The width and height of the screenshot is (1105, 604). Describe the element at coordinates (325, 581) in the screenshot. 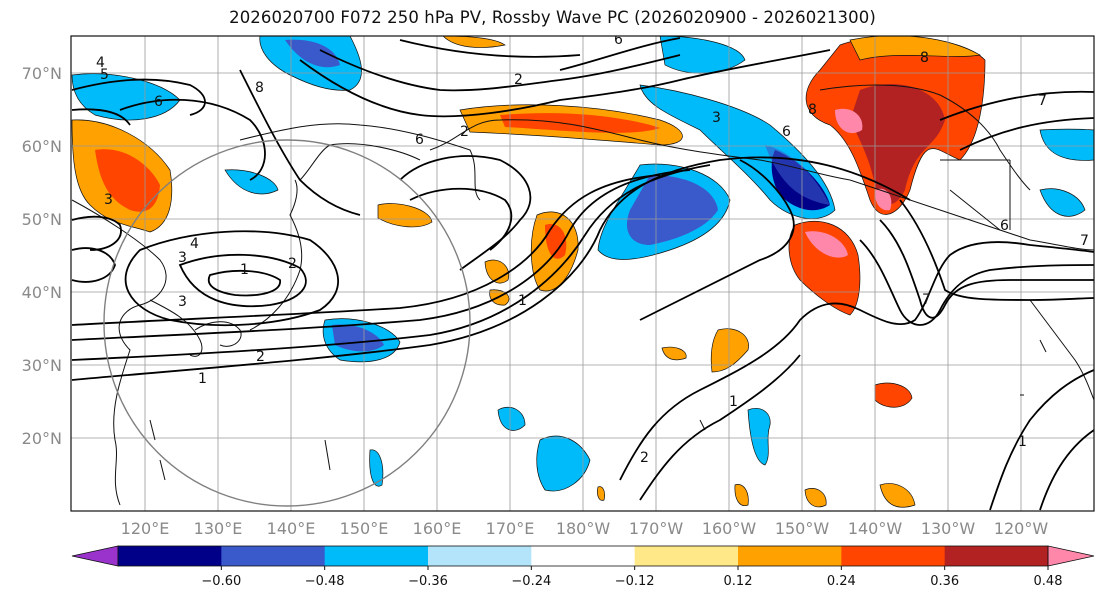

I see `colorbar-tick-label: −0.48` at that location.